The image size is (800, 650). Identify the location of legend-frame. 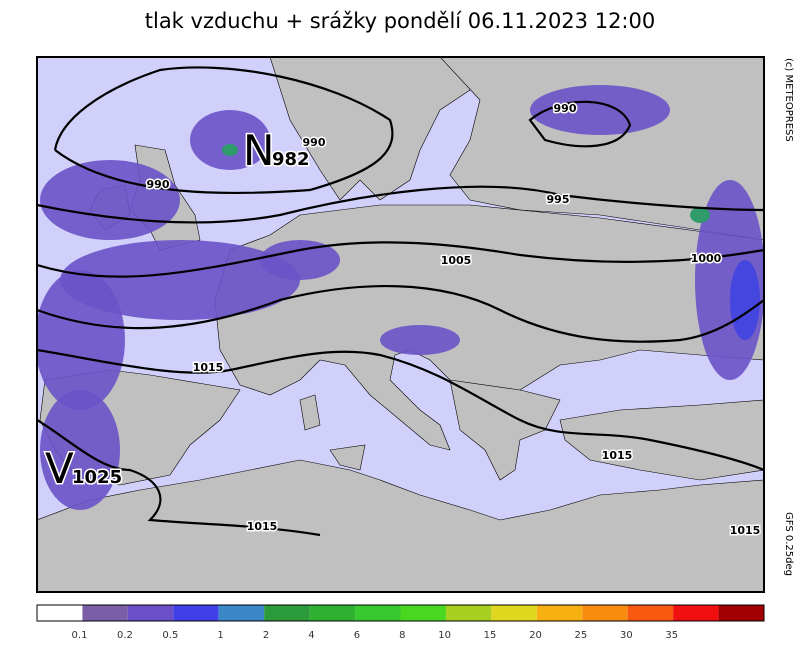
(400, 613).